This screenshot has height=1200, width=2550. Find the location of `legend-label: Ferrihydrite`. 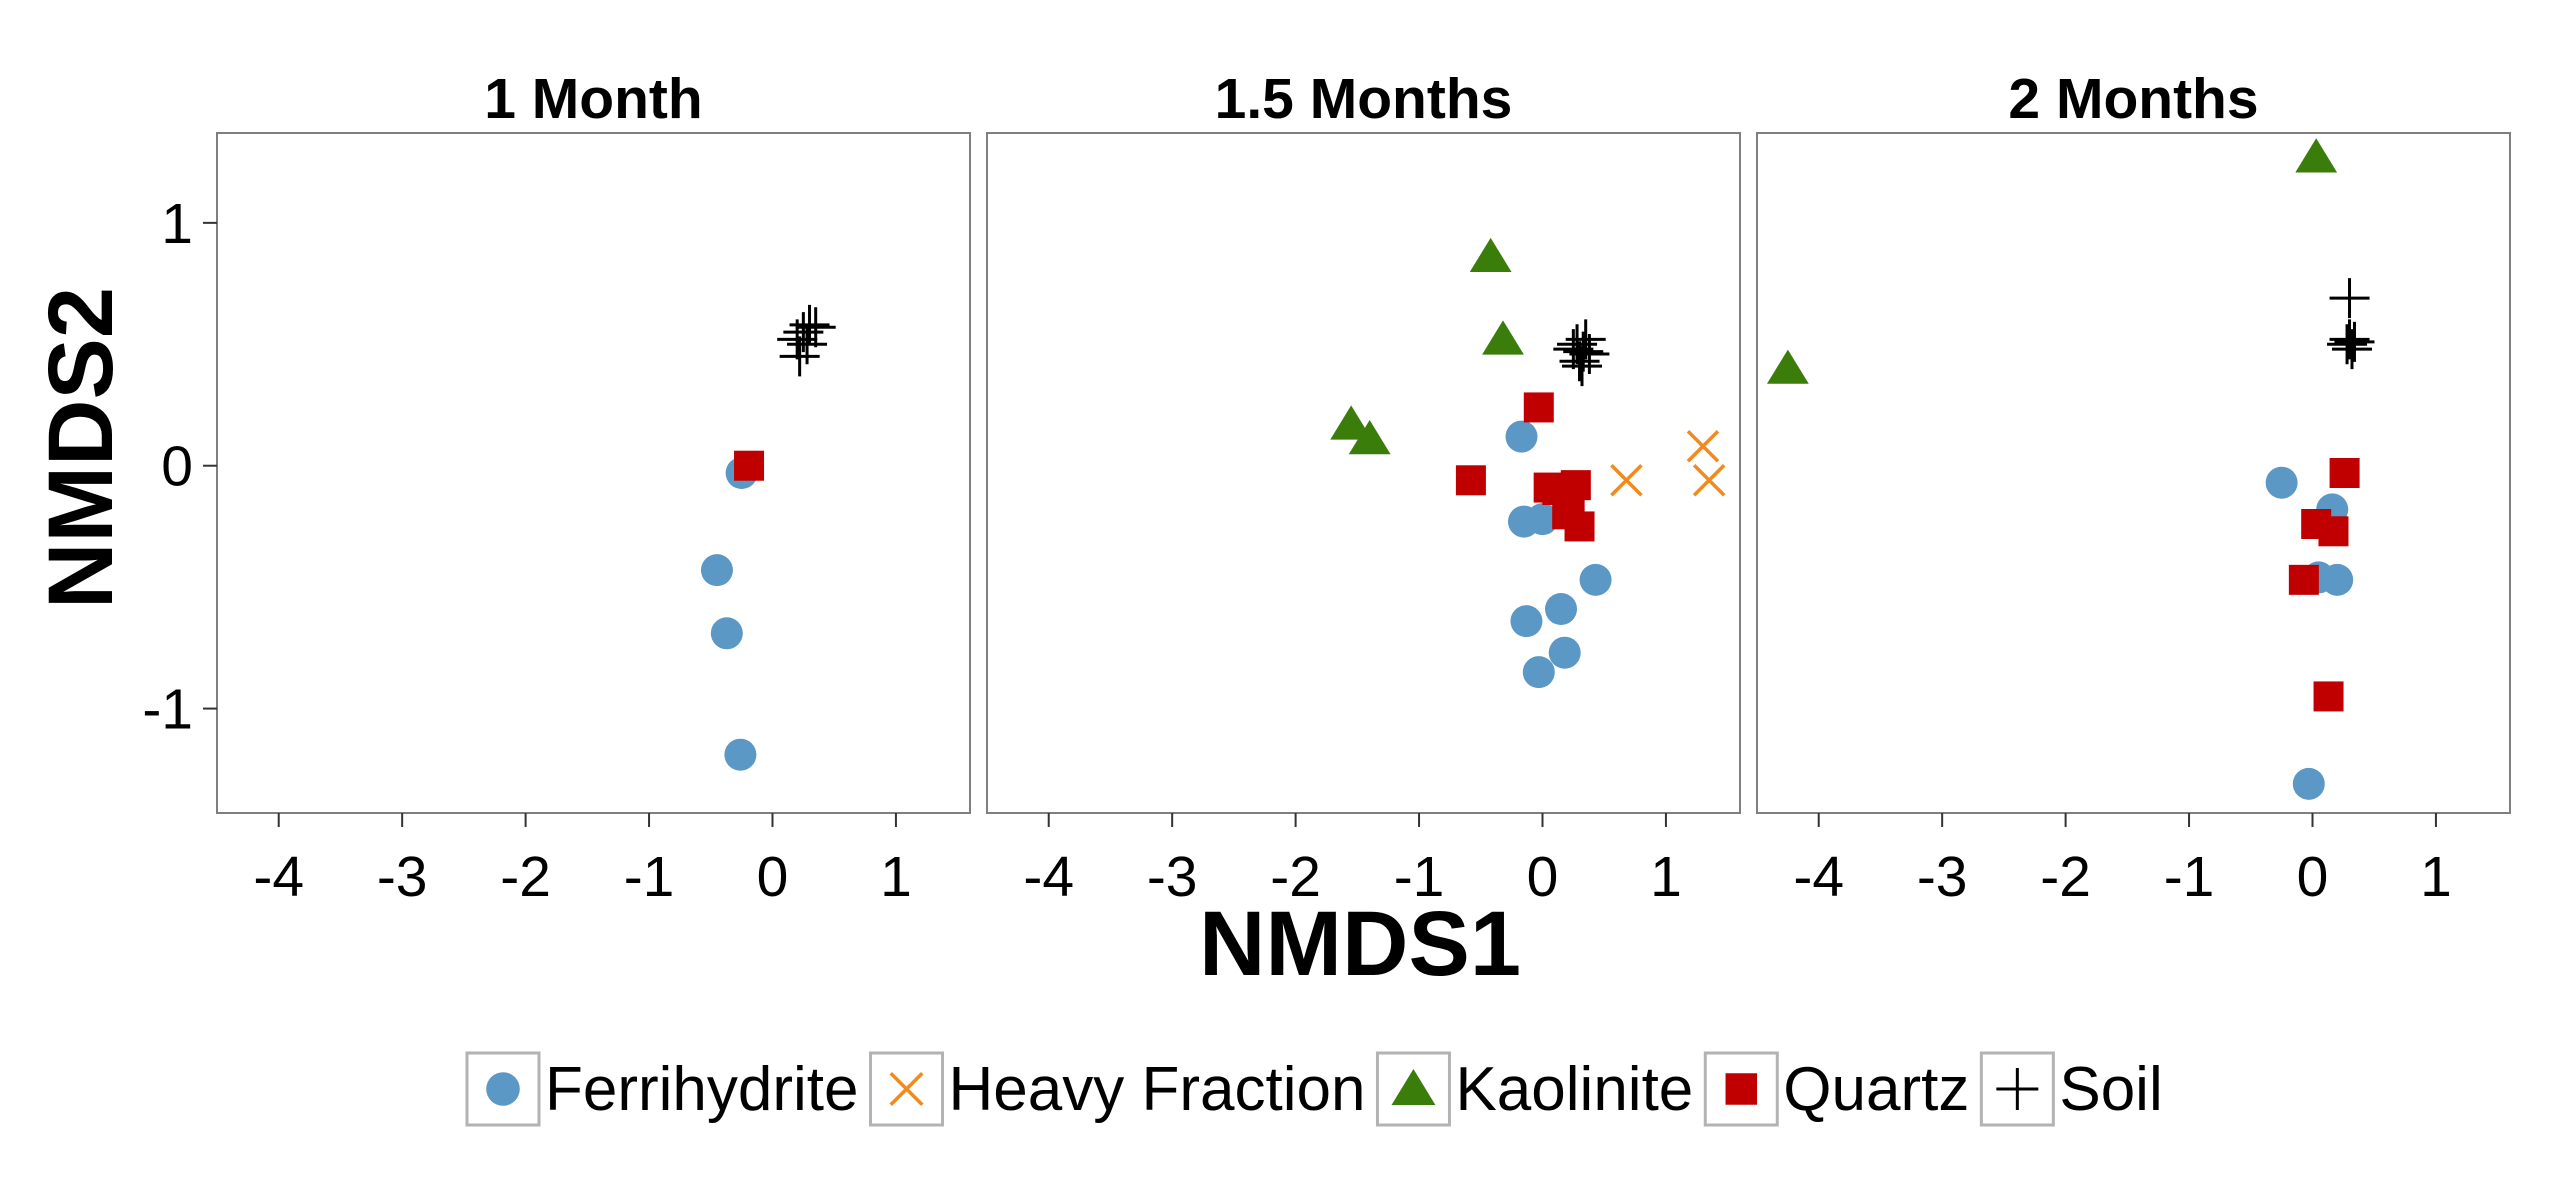

legend-label: Ferrihydrite is located at coordinates (702, 1089).